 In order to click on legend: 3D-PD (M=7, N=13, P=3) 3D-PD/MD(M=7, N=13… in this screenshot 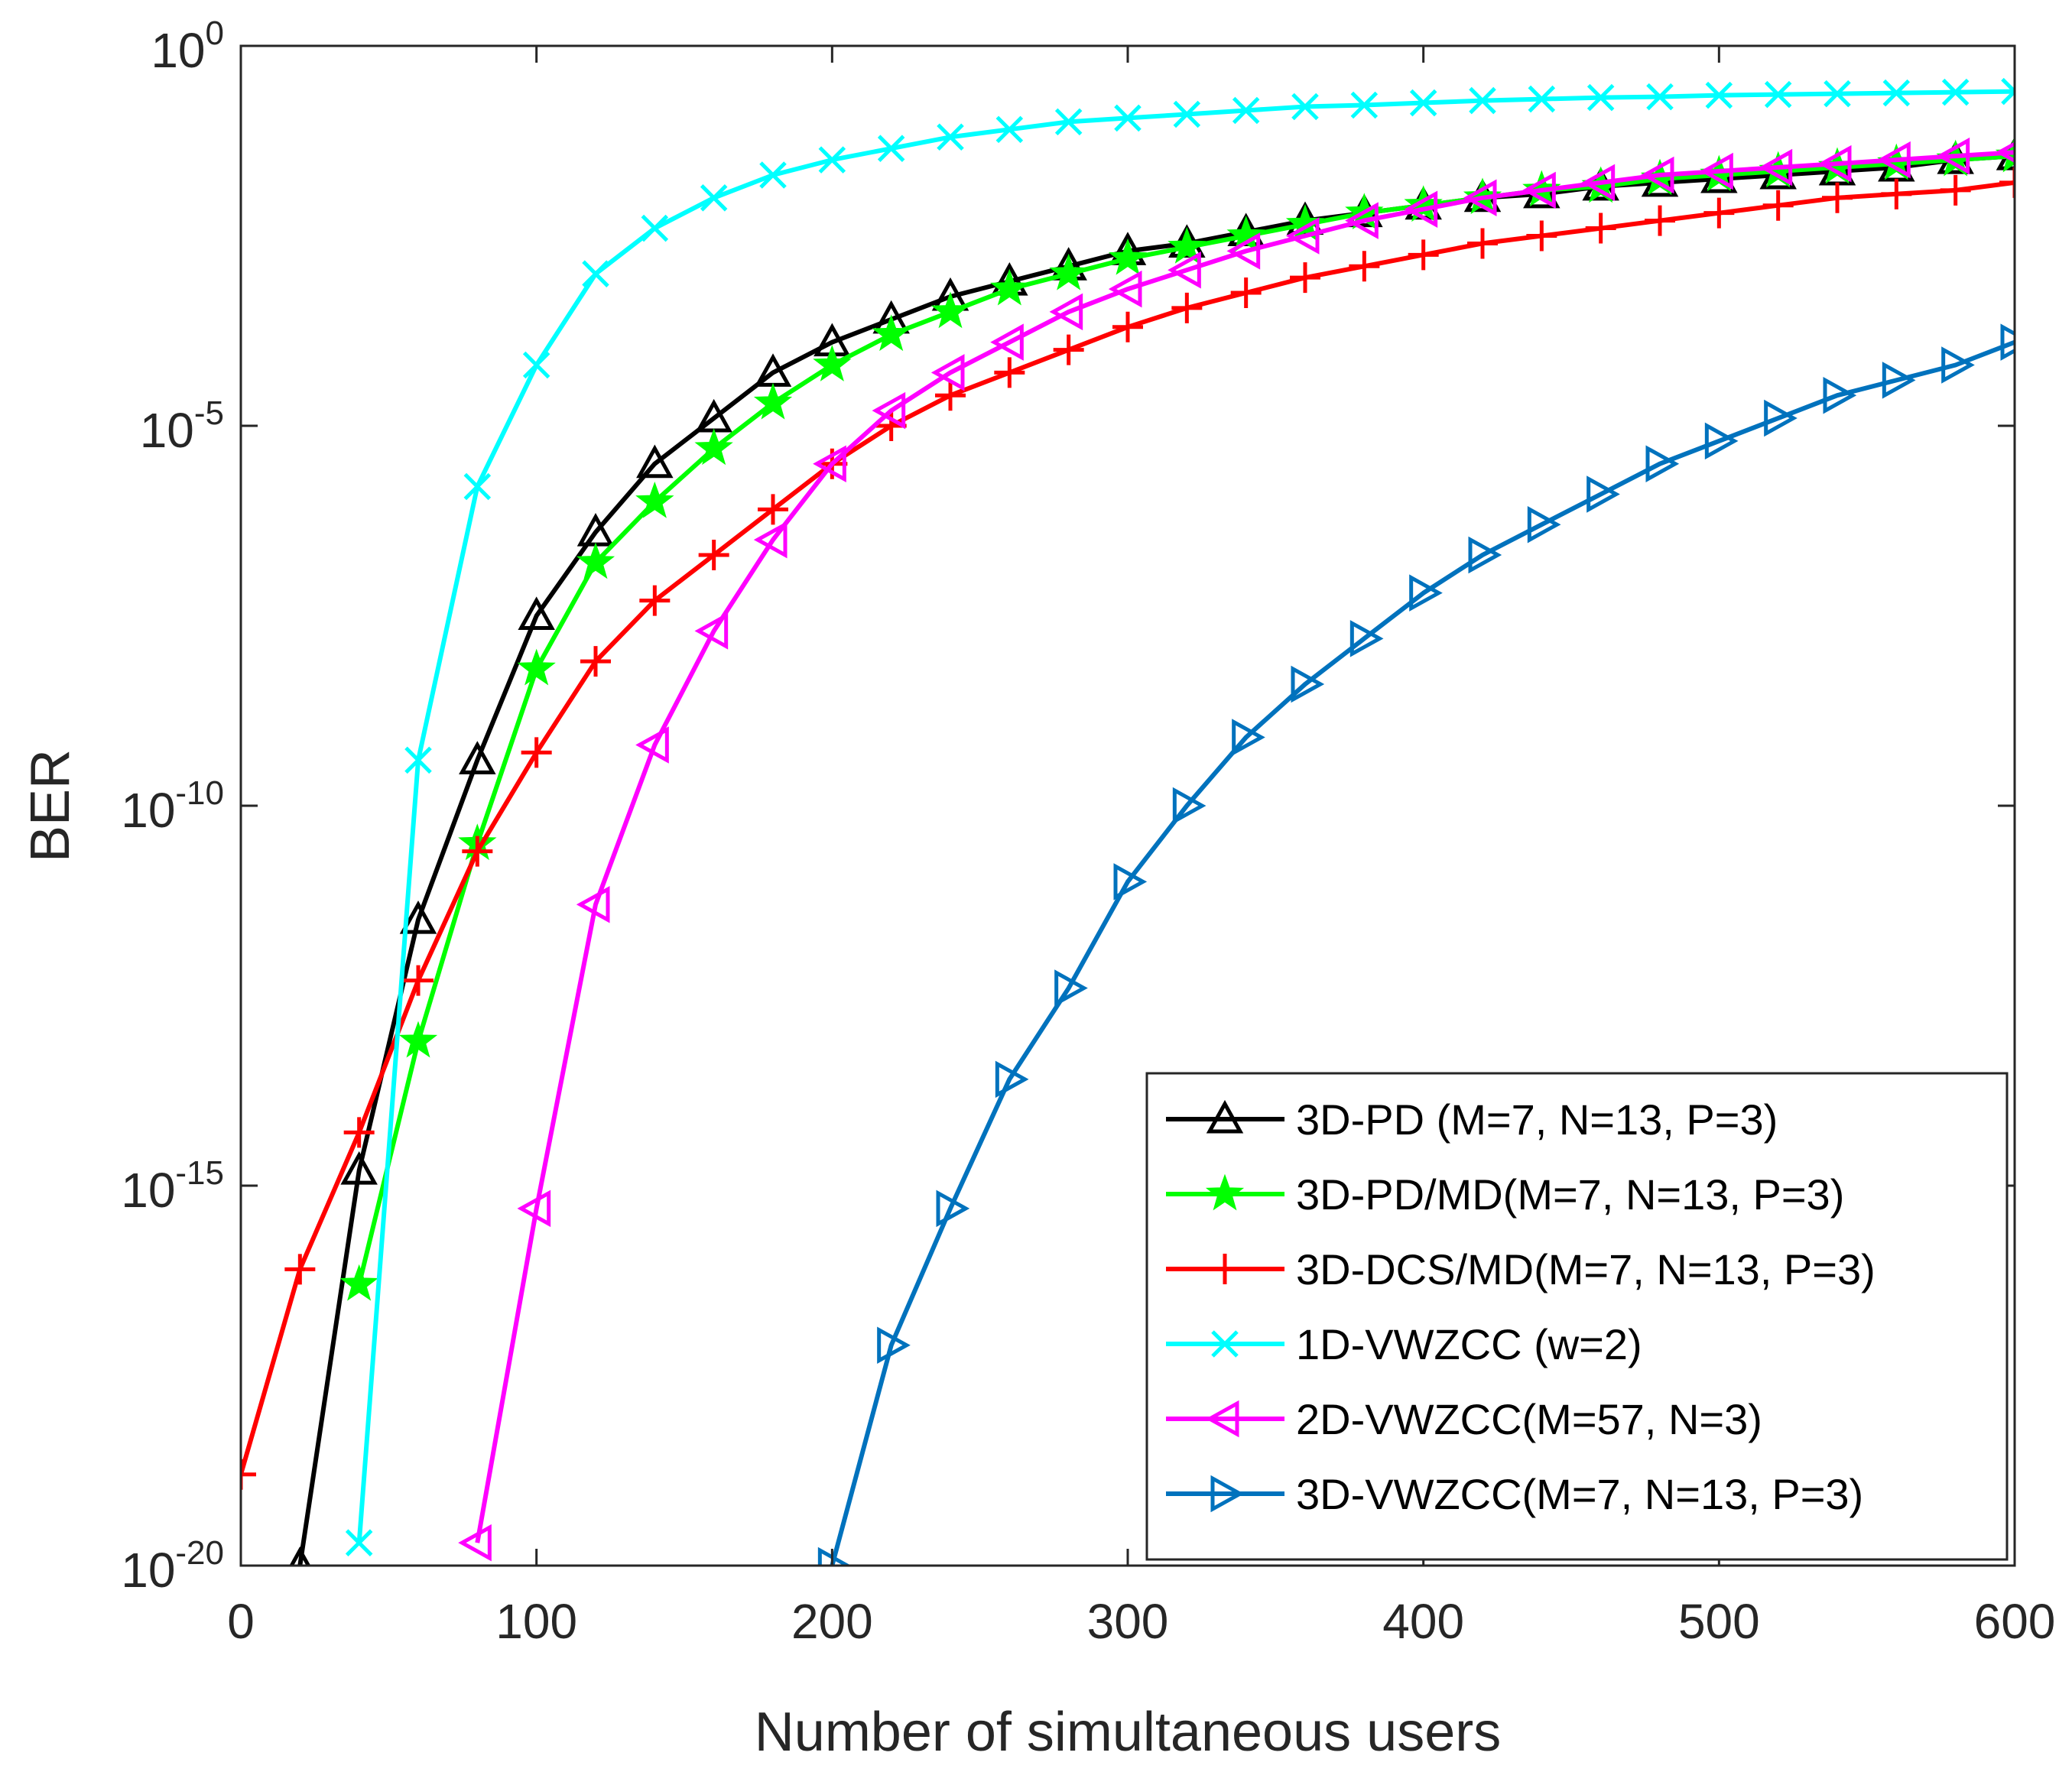, I will do `click(1577, 1317)`.